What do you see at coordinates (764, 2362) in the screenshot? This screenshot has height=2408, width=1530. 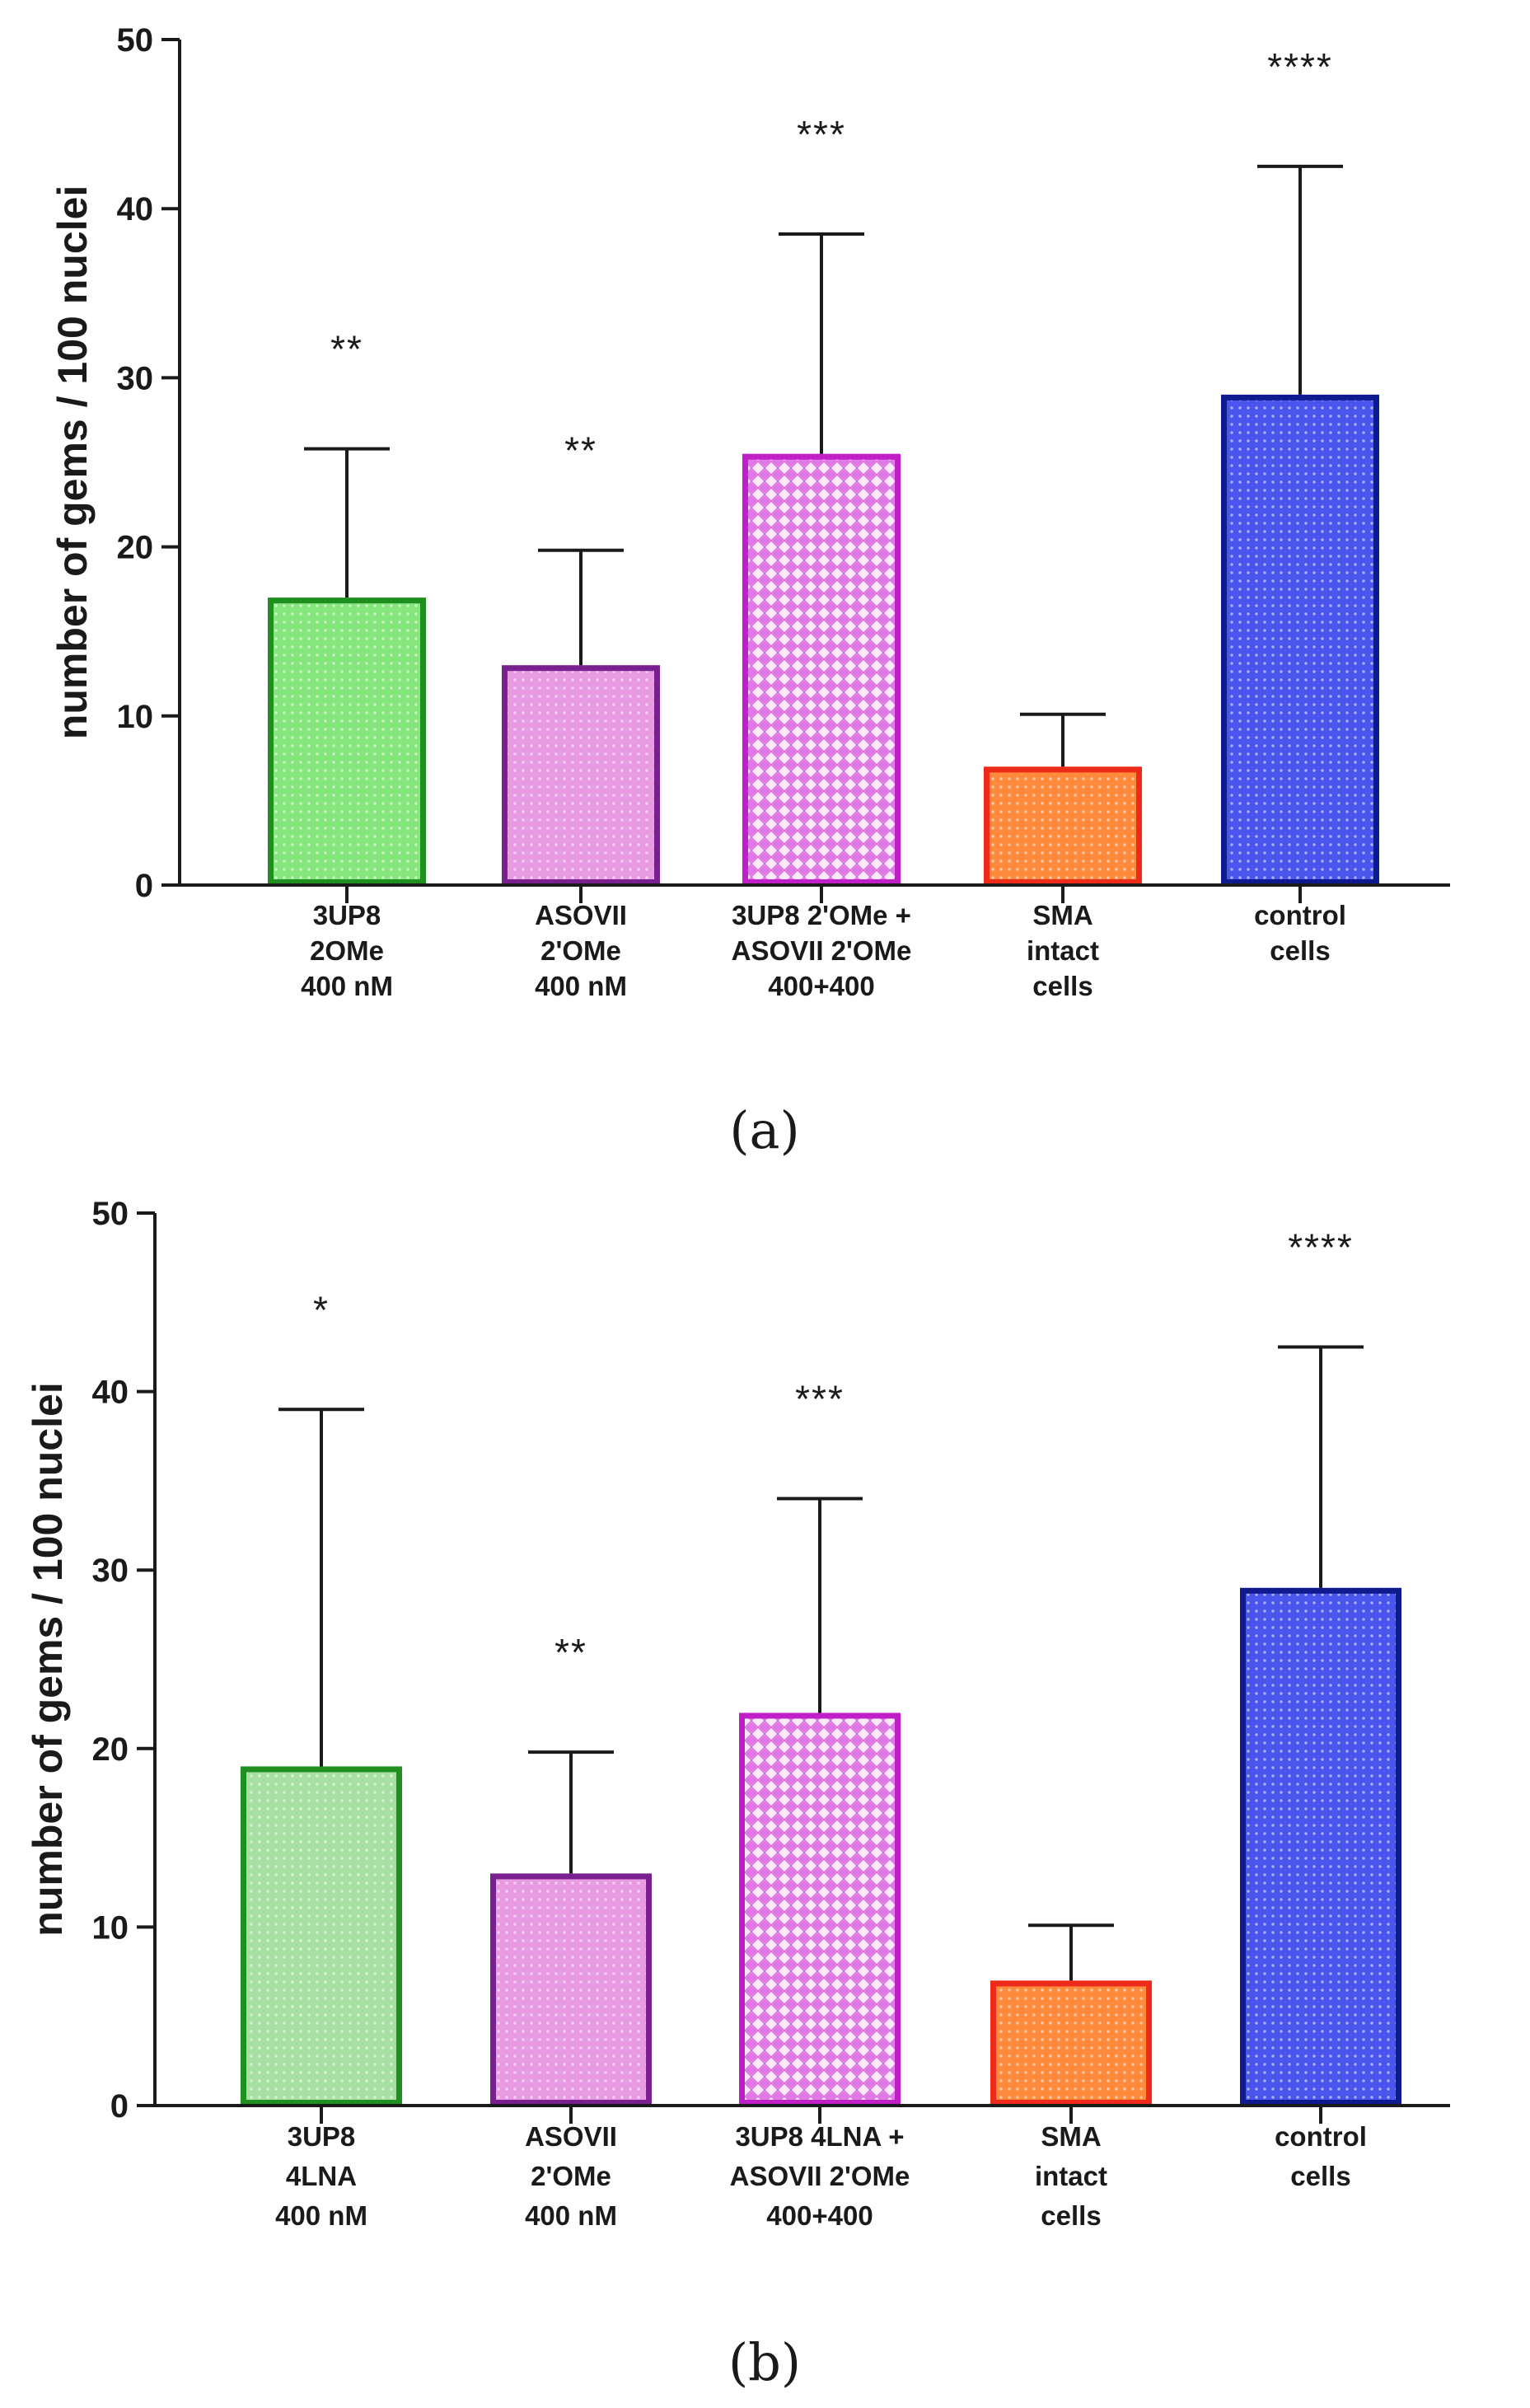 I see `panel-label-b: (b)` at bounding box center [764, 2362].